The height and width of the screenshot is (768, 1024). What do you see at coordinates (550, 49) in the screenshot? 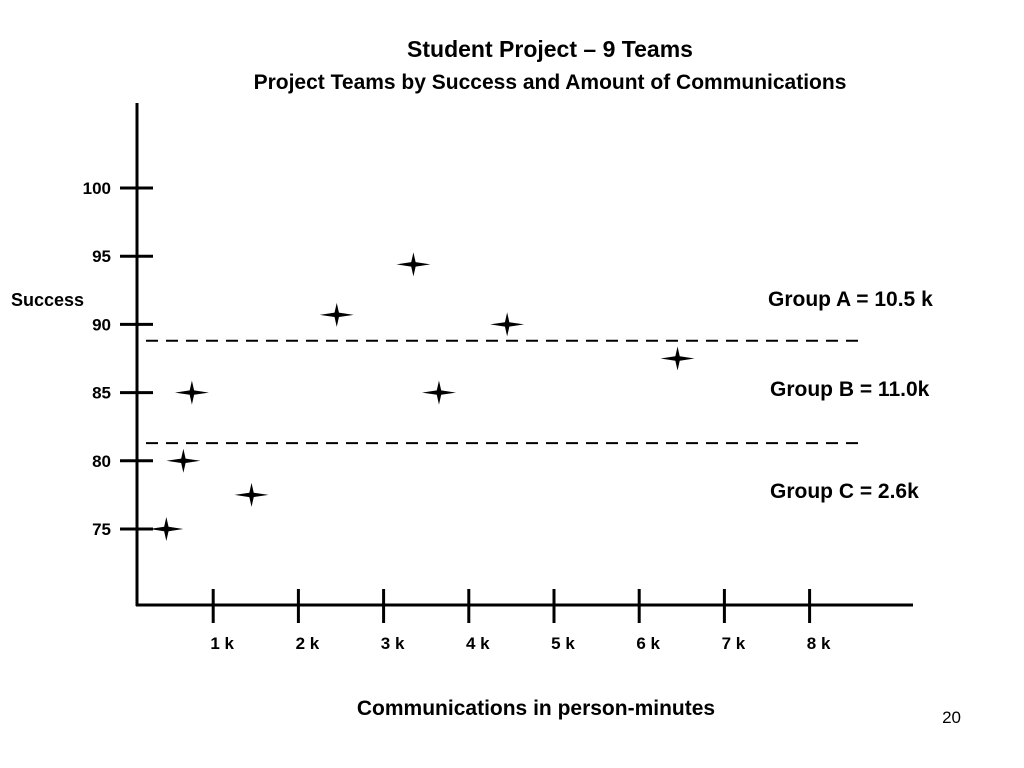
I see `chart-title: Student Project – 9 Teams` at bounding box center [550, 49].